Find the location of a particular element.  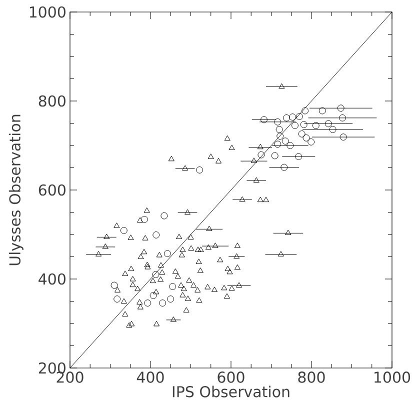

y-tick-label: 200 is located at coordinates (52, 368).